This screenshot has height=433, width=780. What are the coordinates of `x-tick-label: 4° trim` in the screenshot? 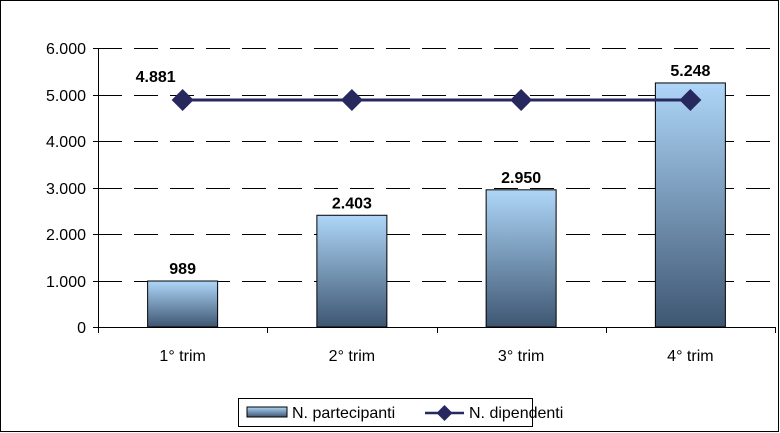 It's located at (690, 356).